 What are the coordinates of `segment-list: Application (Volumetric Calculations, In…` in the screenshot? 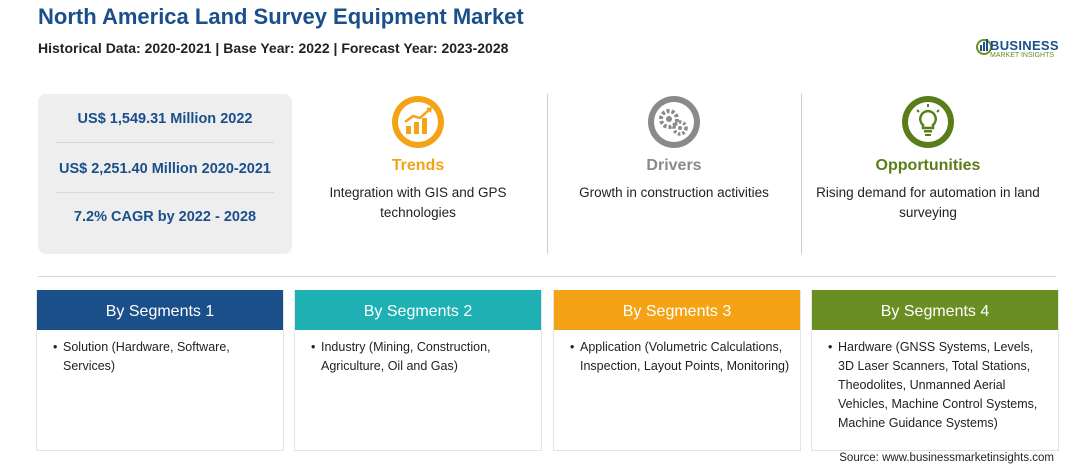 It's located at (677, 357).